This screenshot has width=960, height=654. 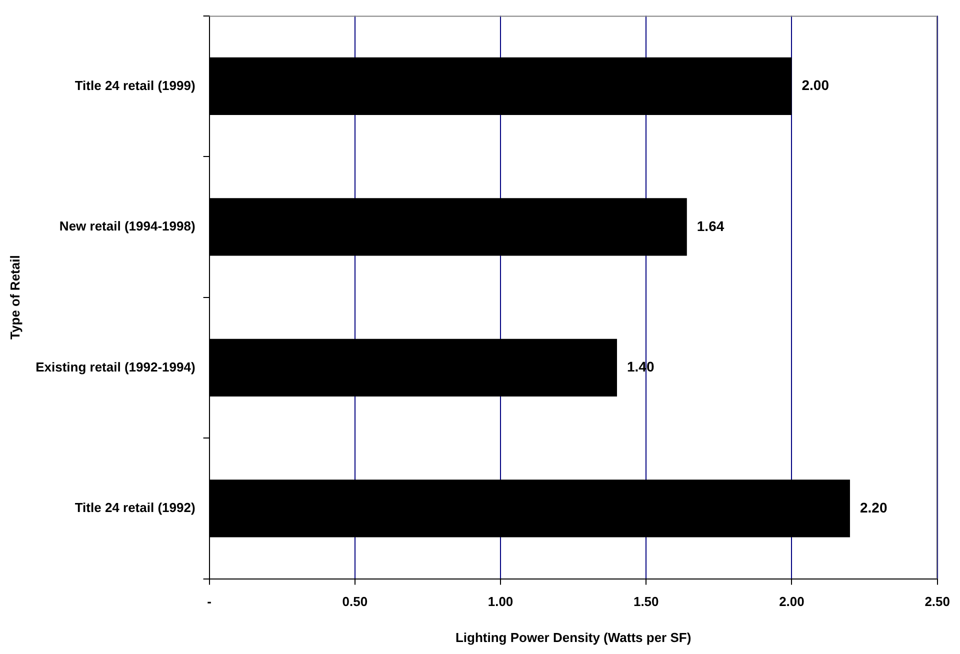 What do you see at coordinates (874, 507) in the screenshot?
I see `data-label: 2.20` at bounding box center [874, 507].